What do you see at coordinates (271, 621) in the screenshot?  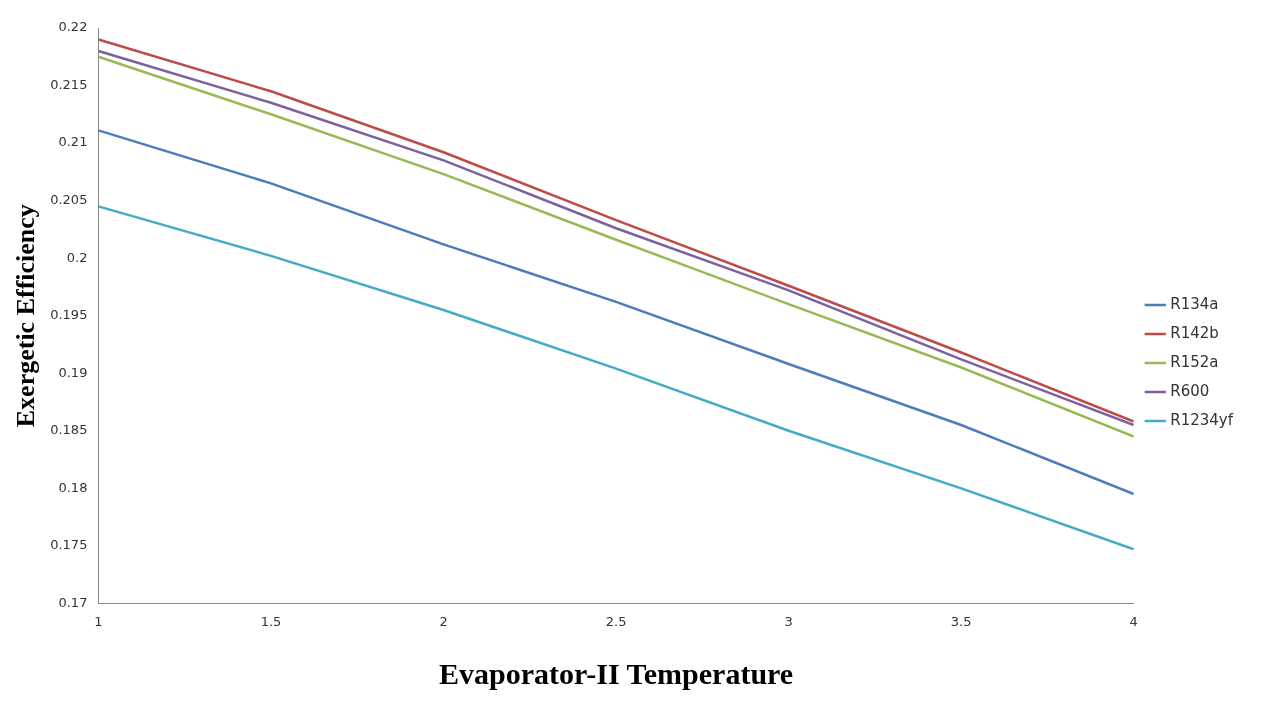 I see `x-tick-label: 1.5` at bounding box center [271, 621].